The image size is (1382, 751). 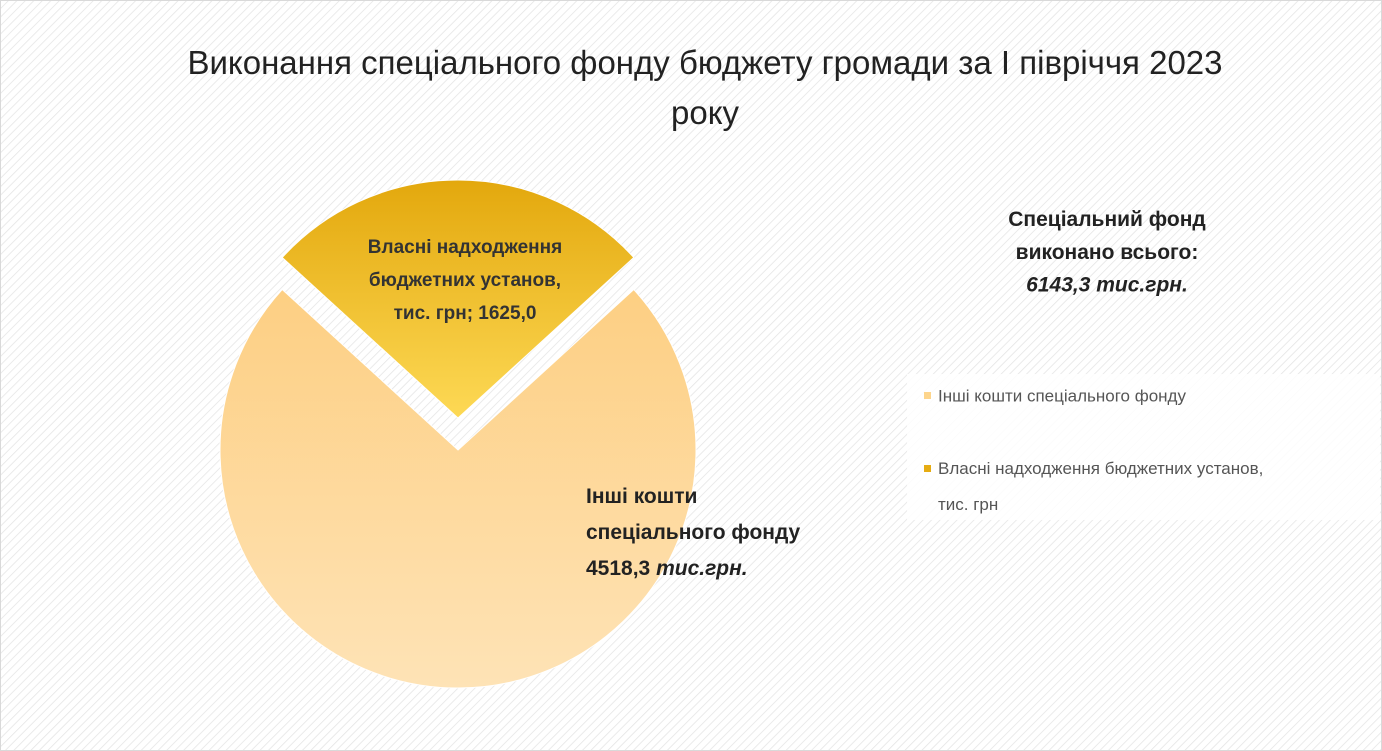 I want to click on legend-label-line: тис. грн, so click(x=968, y=504).